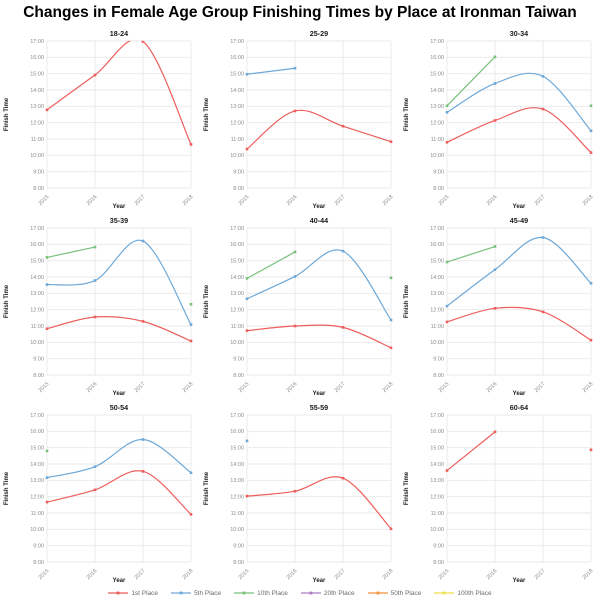 Image resolution: width=600 pixels, height=600 pixels. I want to click on subplot-title: 50-54, so click(119, 407).